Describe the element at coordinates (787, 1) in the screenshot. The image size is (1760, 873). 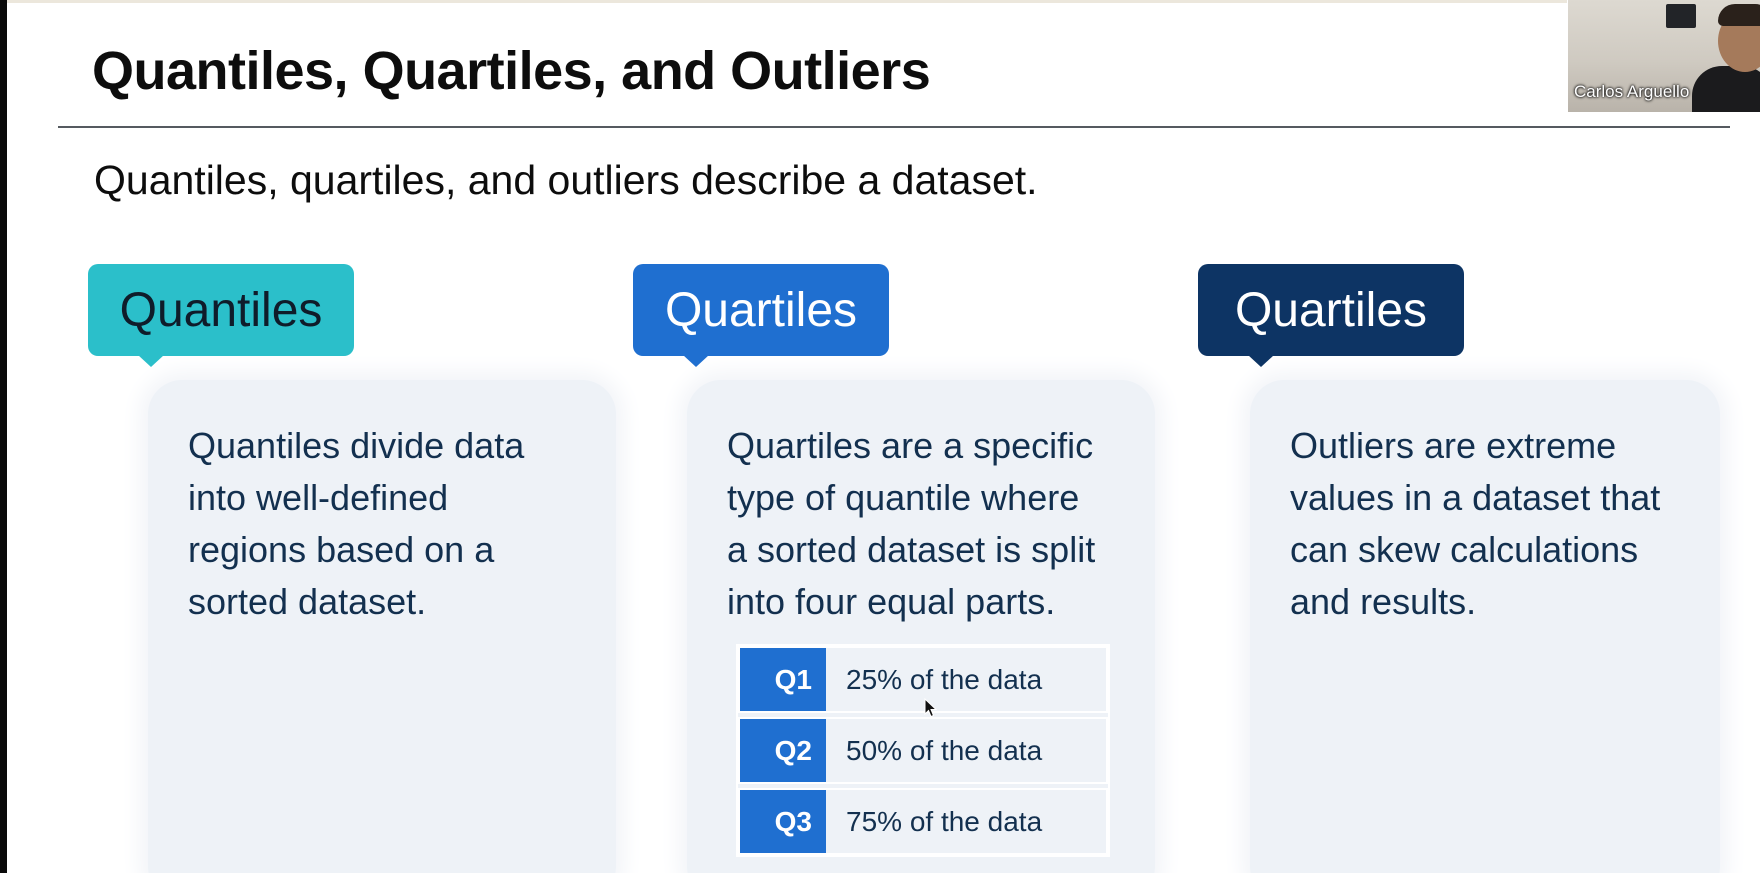
I see `top-strip` at that location.